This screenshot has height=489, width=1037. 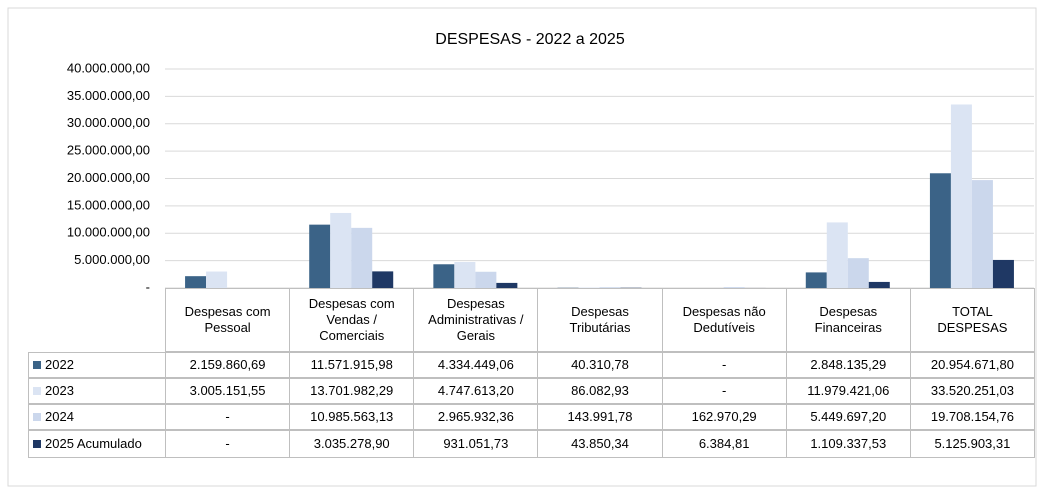 What do you see at coordinates (148, 286) in the screenshot?
I see `y-tick-label: -` at bounding box center [148, 286].